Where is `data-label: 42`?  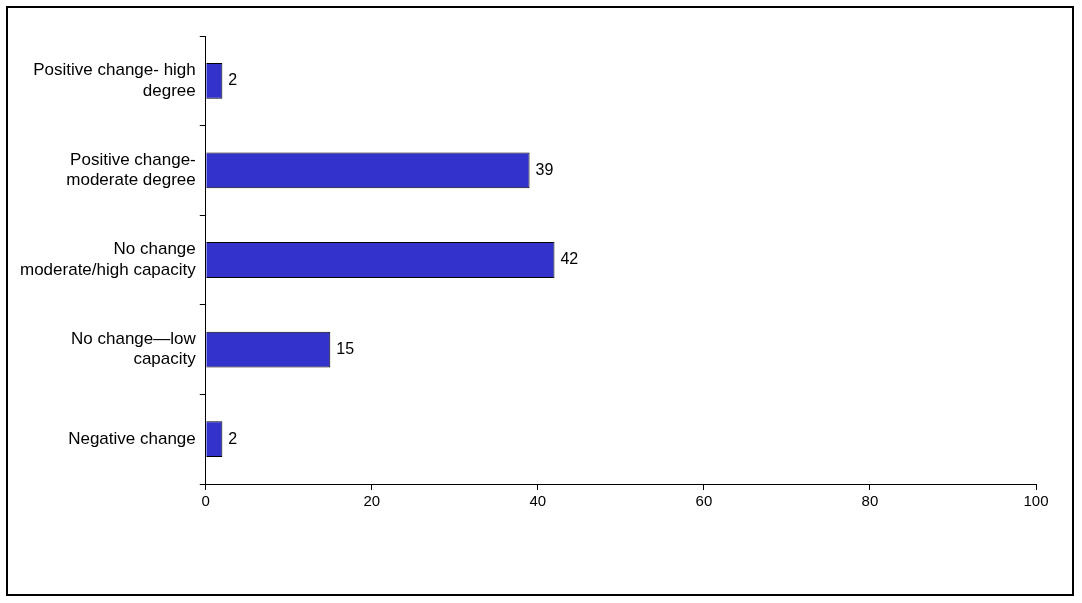
data-label: 42 is located at coordinates (569, 259).